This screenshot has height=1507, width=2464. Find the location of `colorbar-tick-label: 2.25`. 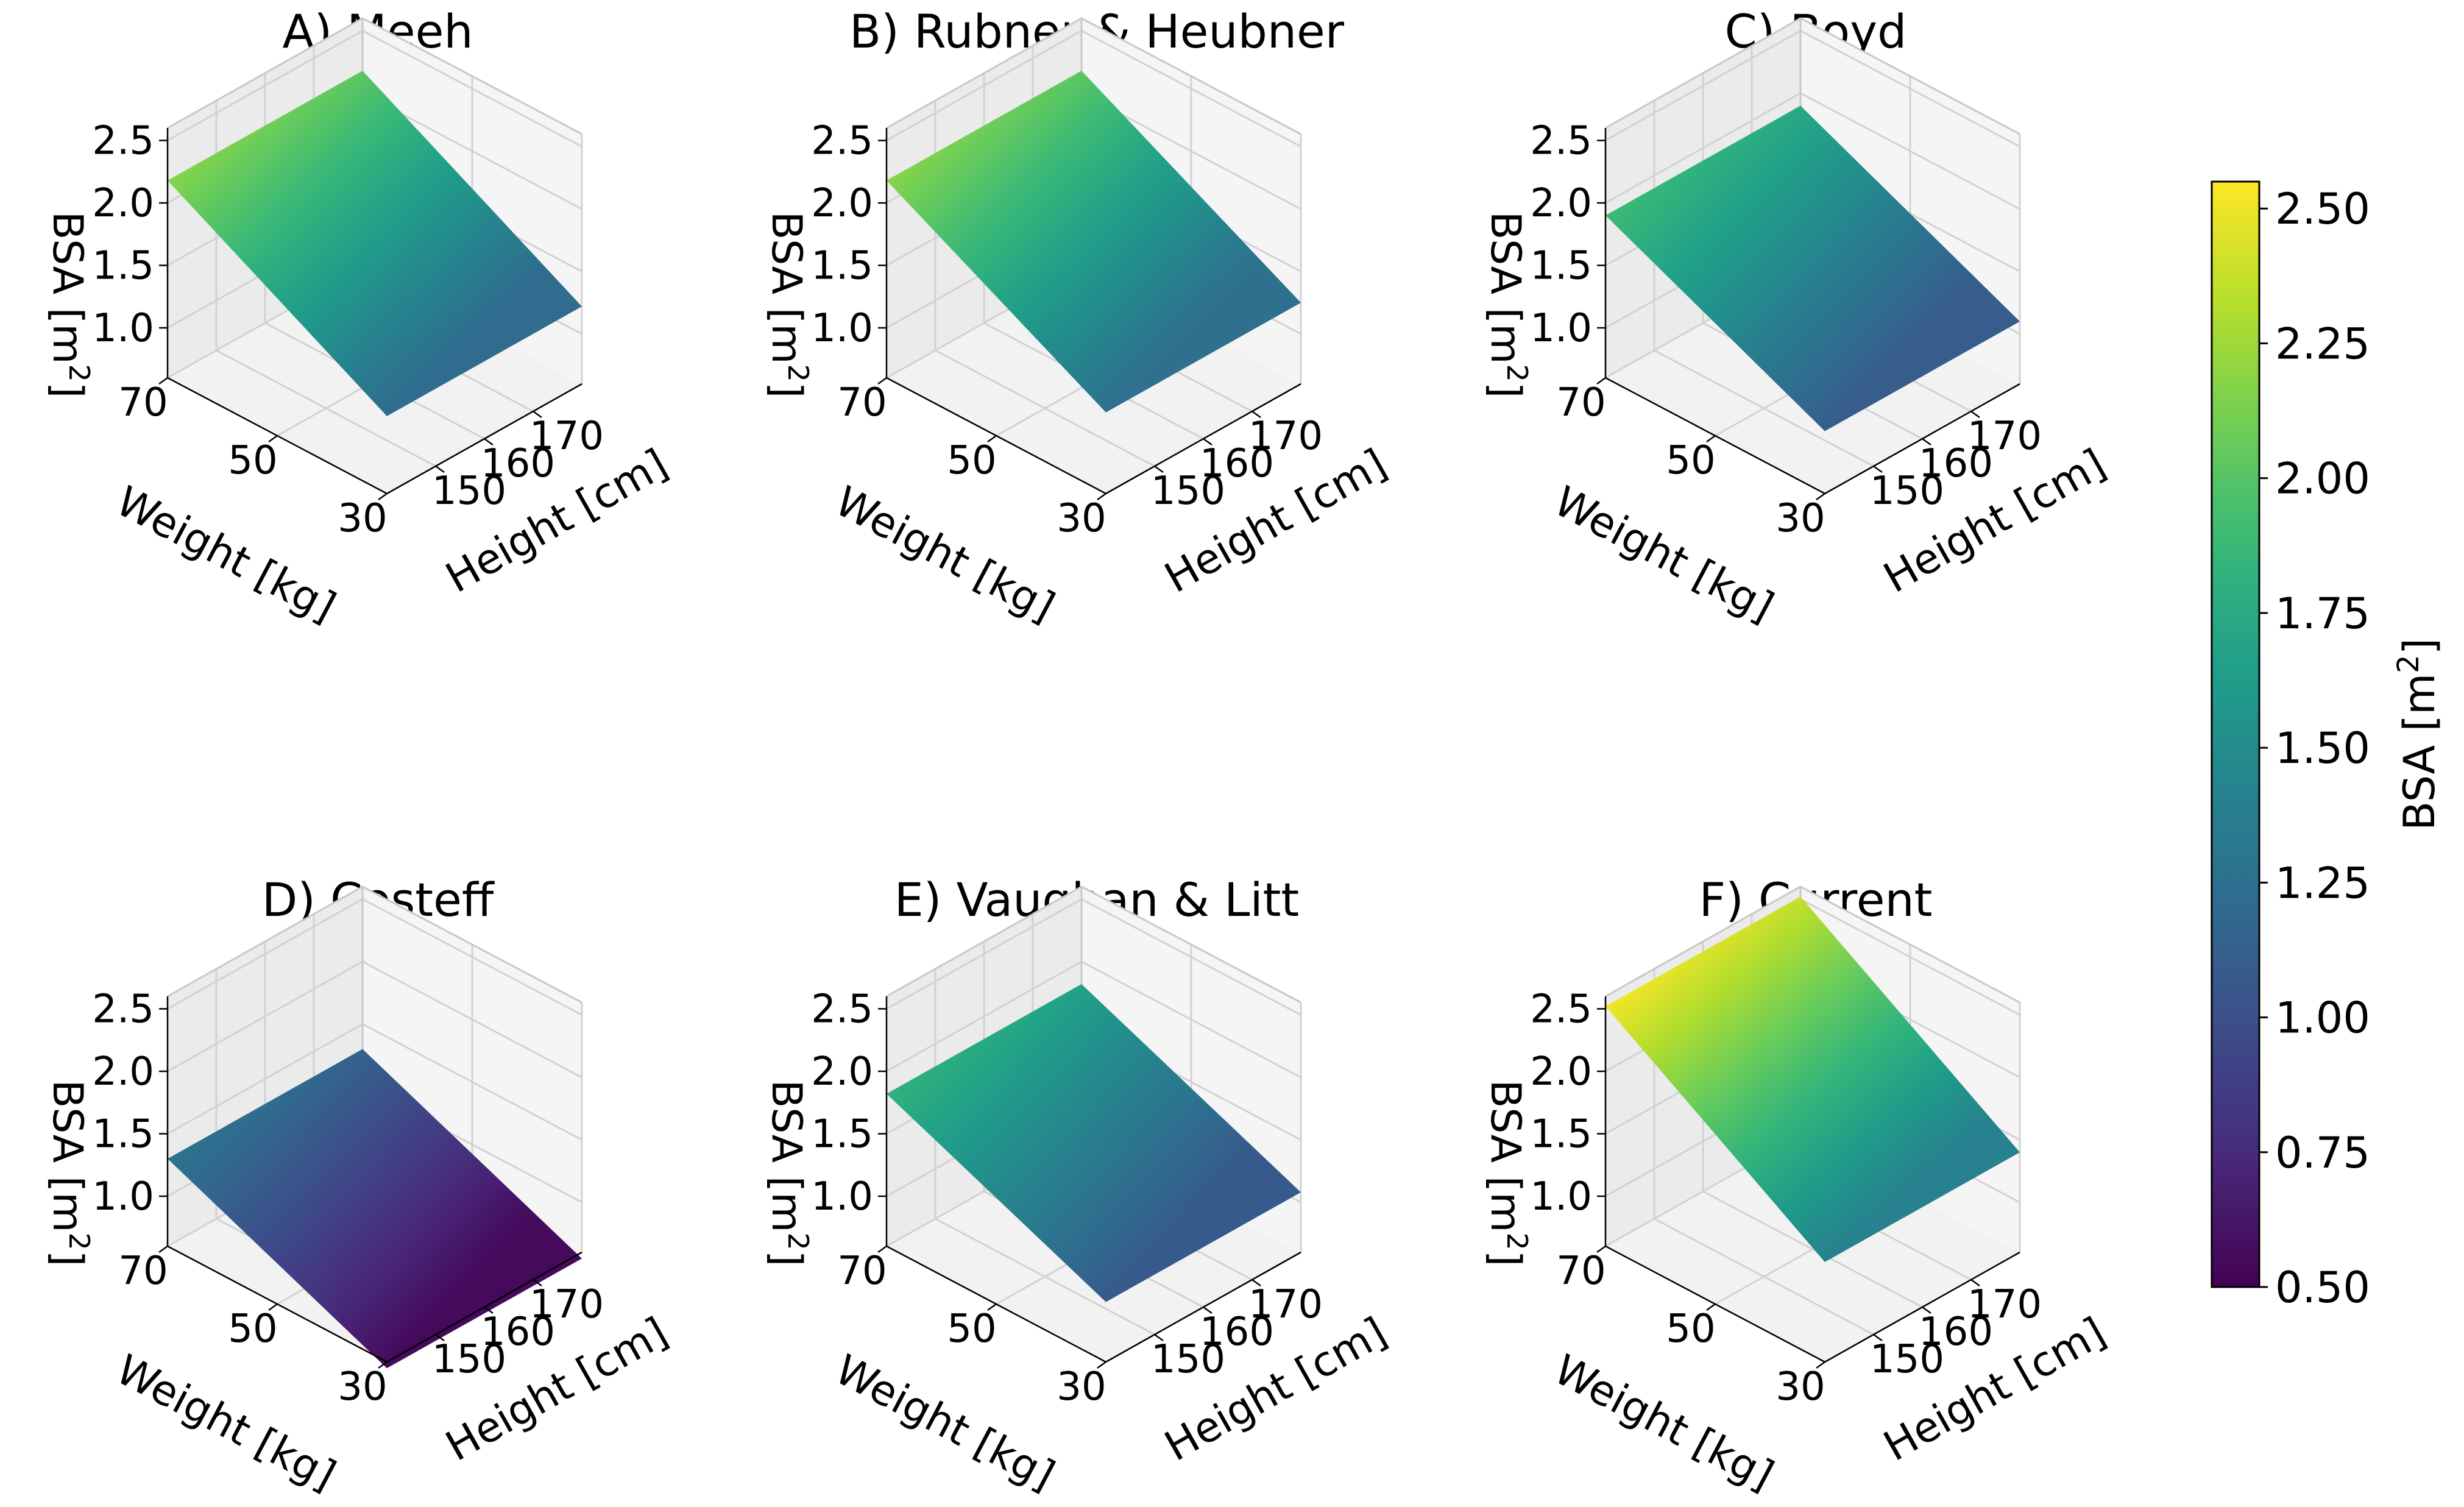

colorbar-tick-label: 2.25 is located at coordinates (2322, 344).